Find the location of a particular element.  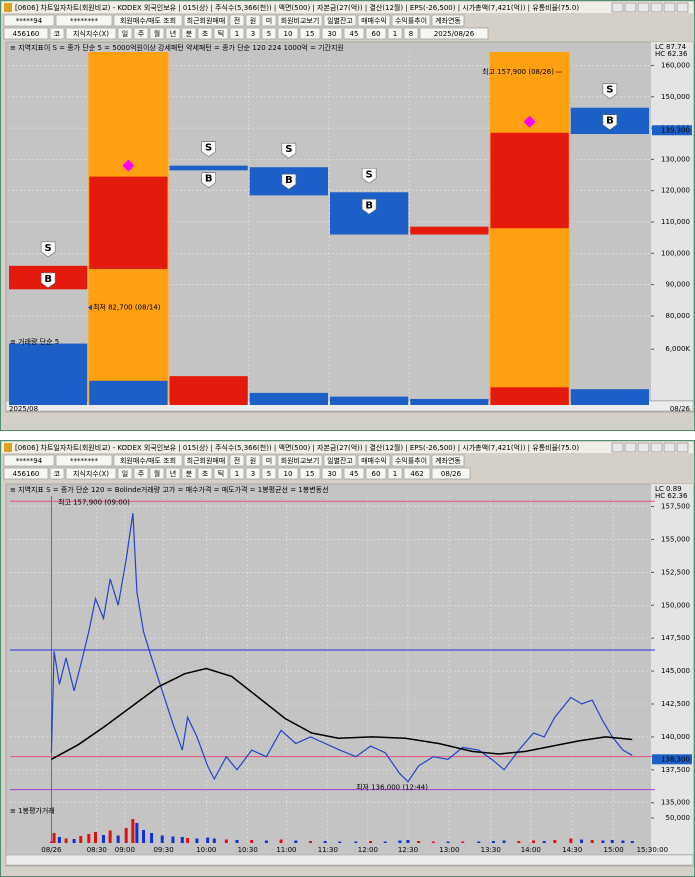

x-tick-label: 09:30 is located at coordinates (163, 850).